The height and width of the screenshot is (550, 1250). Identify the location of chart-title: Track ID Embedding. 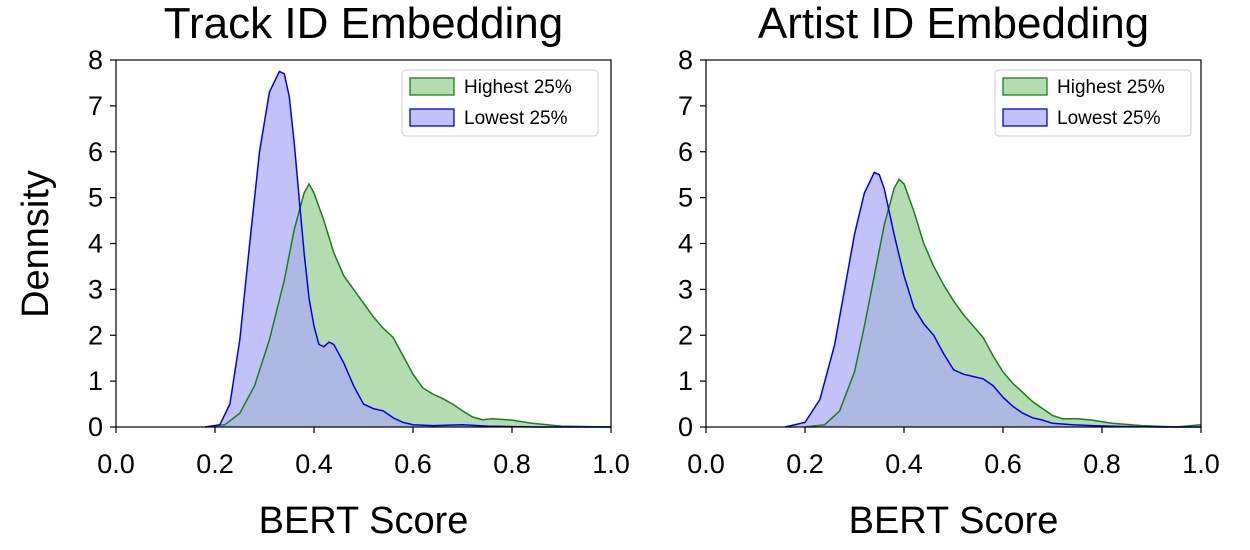
(363, 24).